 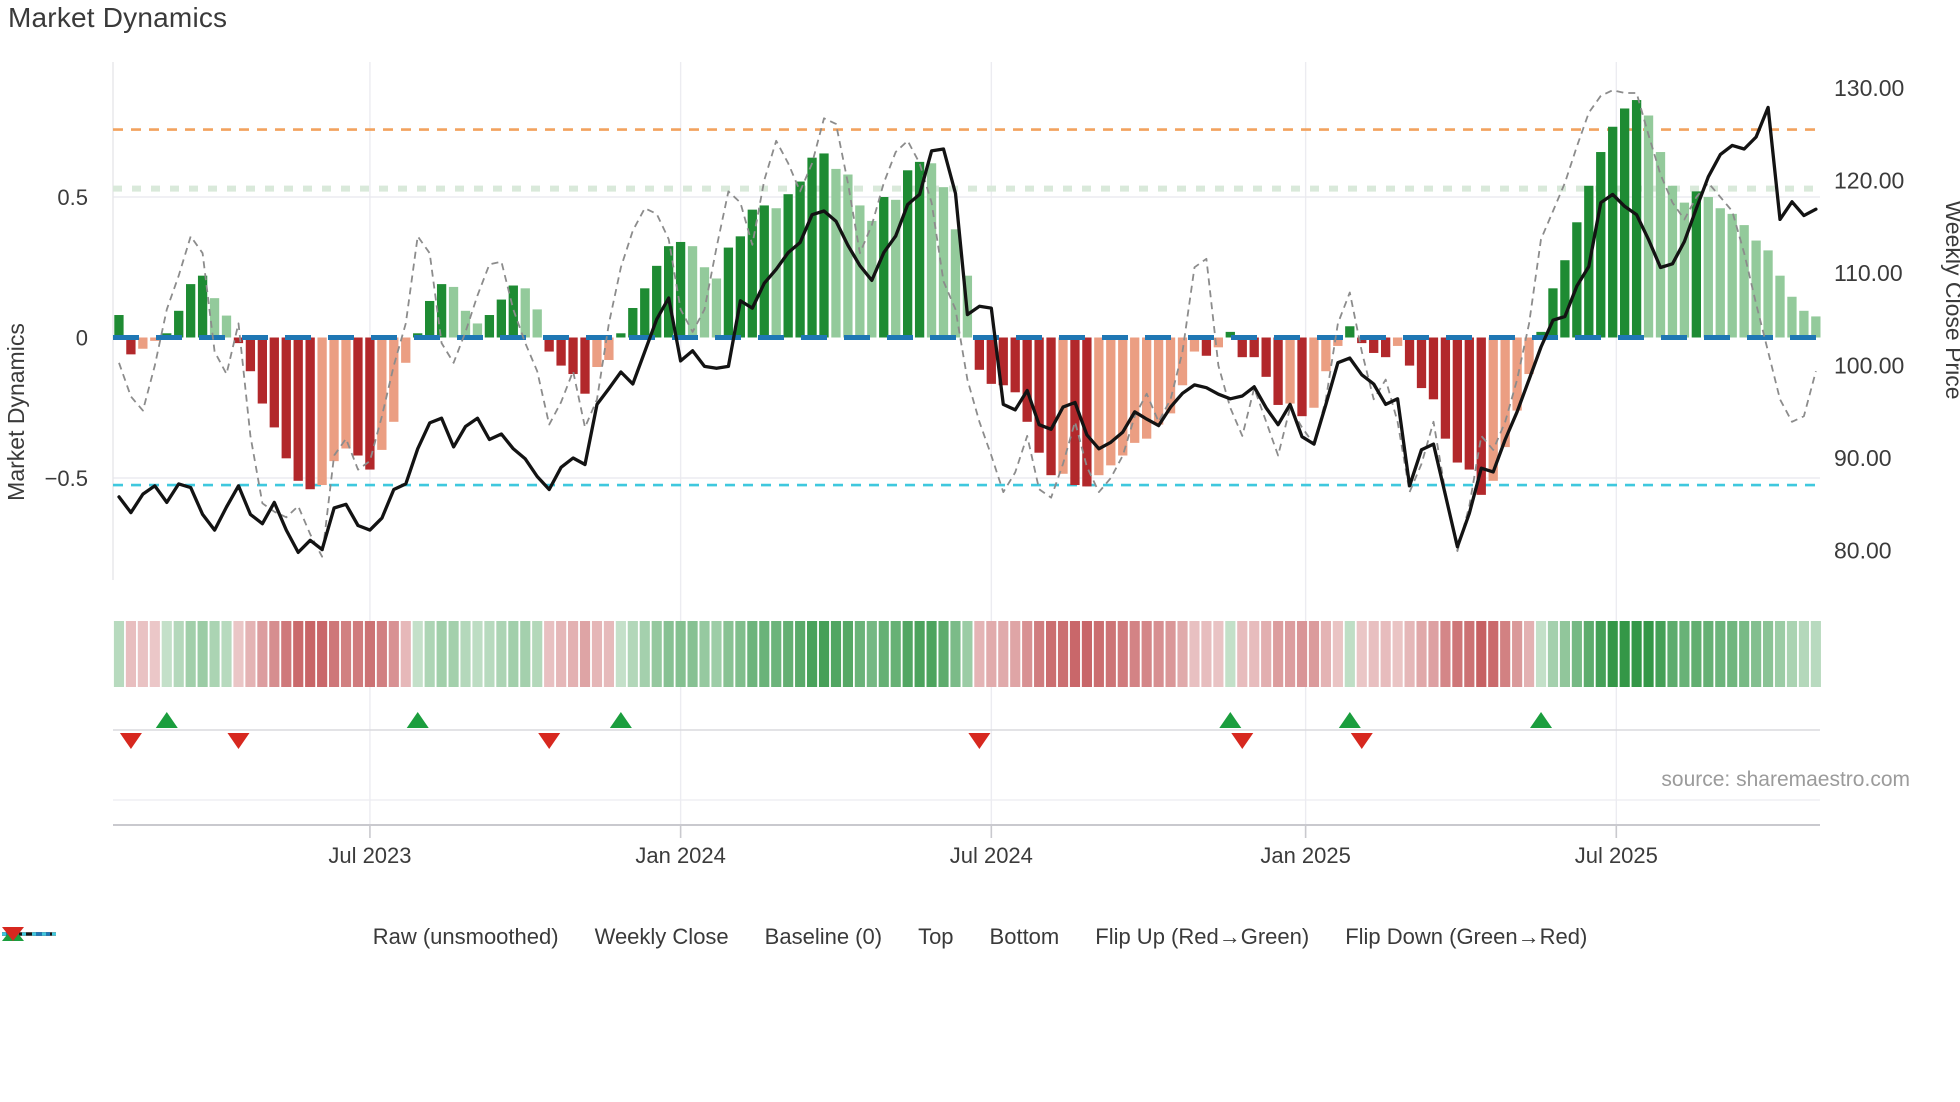 I want to click on left-axis-title: Market Dynamics, so click(x=16, y=412).